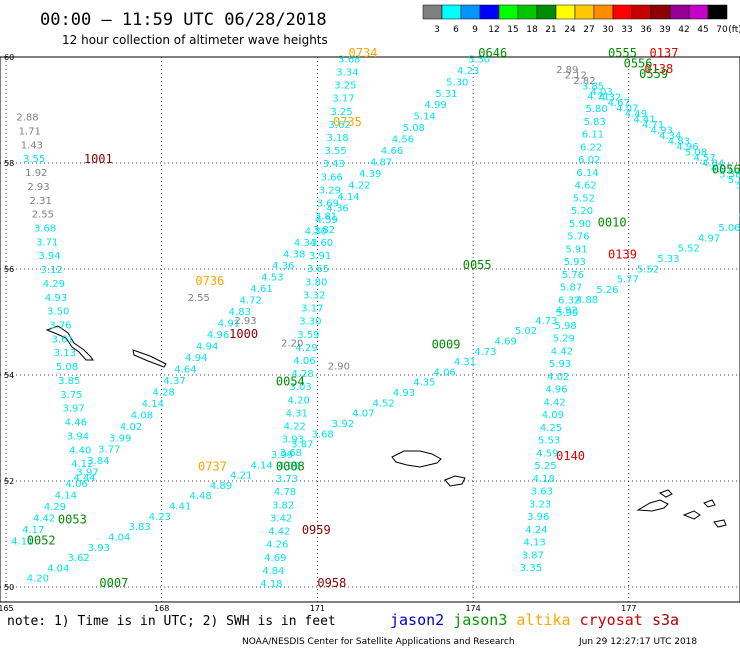  I want to click on colorbar-label: 42, so click(683, 30).